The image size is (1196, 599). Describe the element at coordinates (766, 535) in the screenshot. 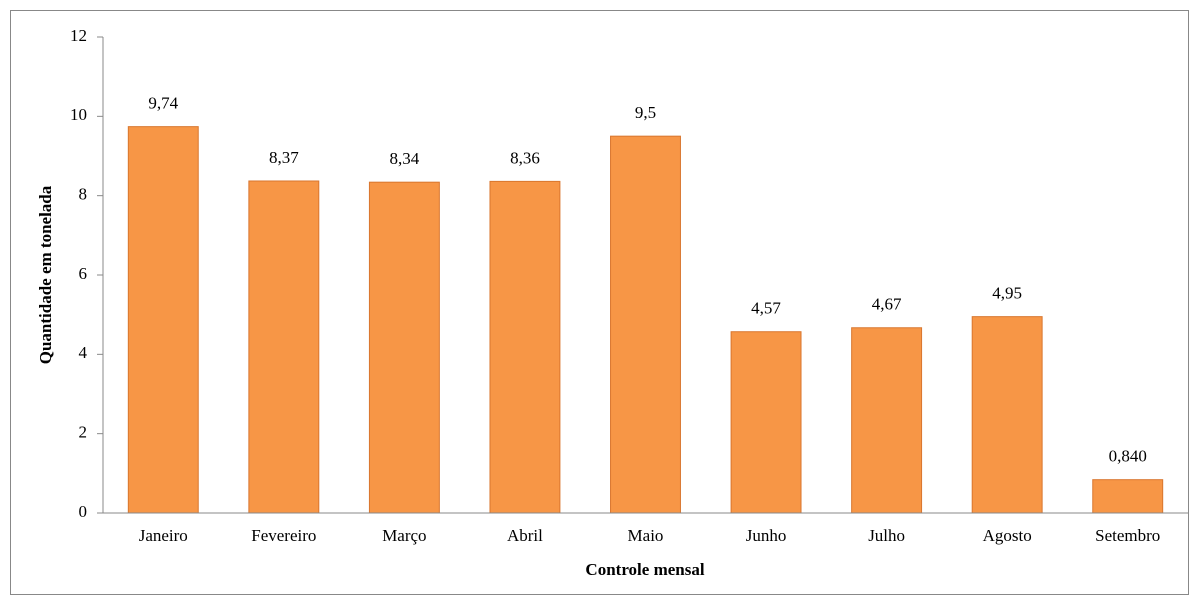

I see `x-tick-label: Junho` at that location.